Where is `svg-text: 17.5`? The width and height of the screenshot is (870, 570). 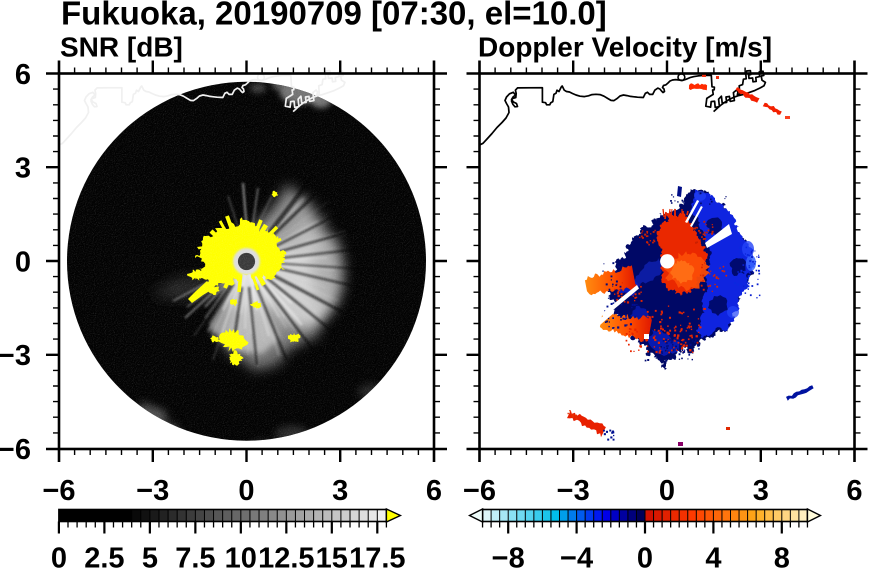 svg-text: 17.5 is located at coordinates (377, 556).